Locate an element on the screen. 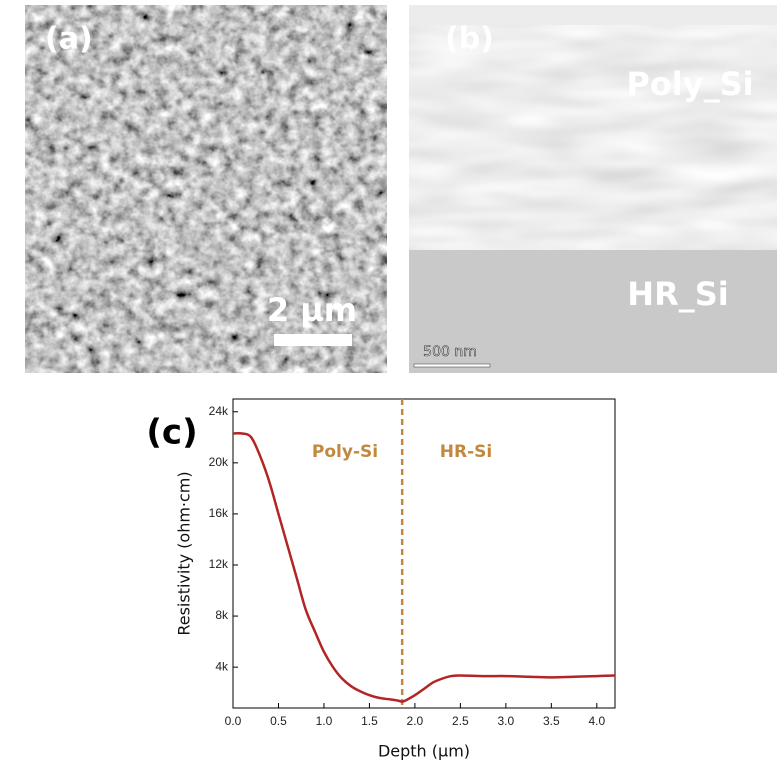  x-tick-label: 2.0 is located at coordinates (415, 721).